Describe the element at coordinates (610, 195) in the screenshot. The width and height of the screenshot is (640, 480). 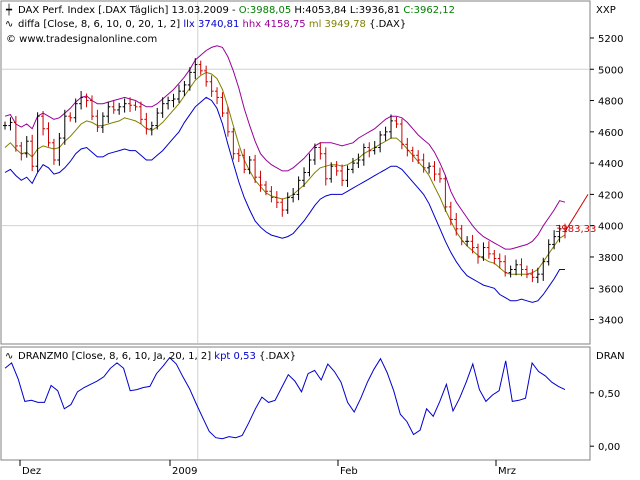
I see `price-y-tick-label: 4200` at that location.